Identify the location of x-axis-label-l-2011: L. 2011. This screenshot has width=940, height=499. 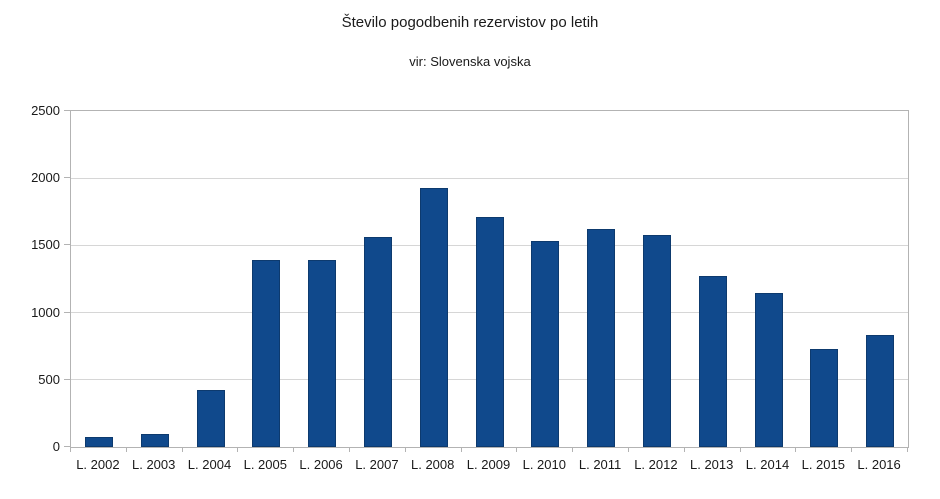
(600, 464).